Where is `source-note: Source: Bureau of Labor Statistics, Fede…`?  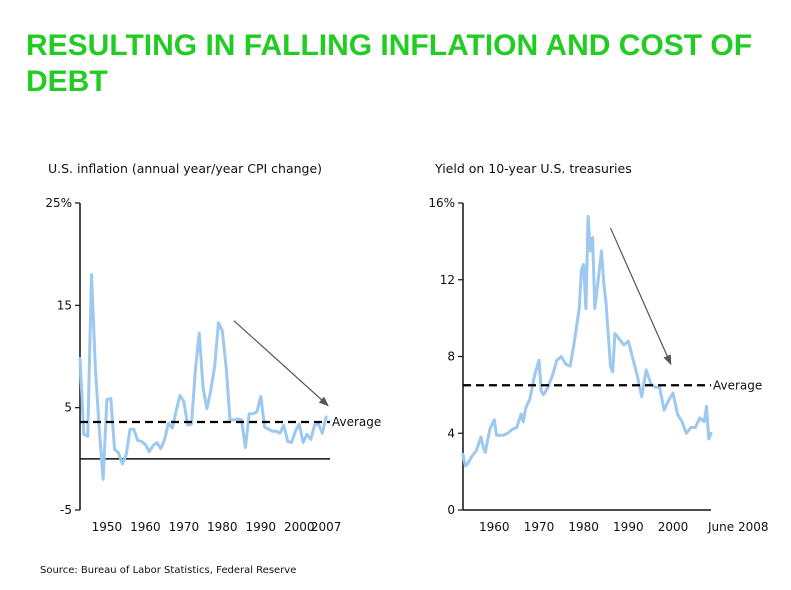
source-note: Source: Bureau of Labor Statistics, Fede… is located at coordinates (168, 570).